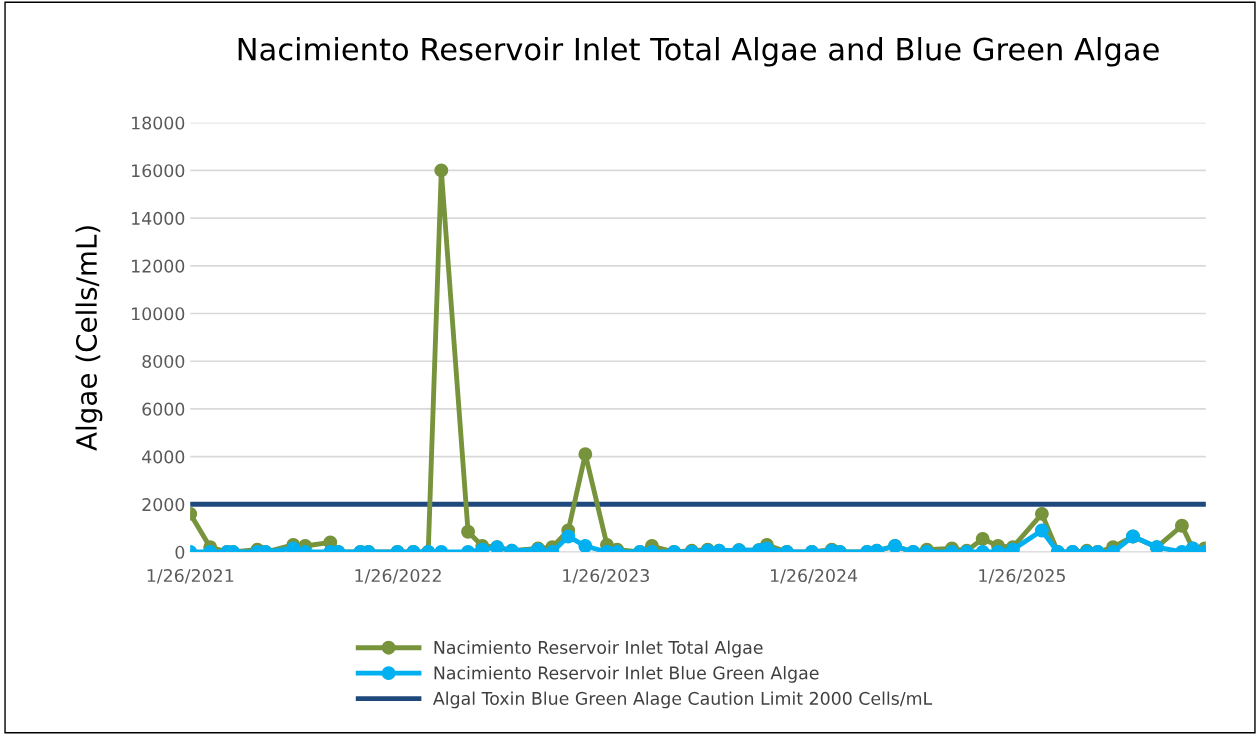  Describe the element at coordinates (158, 123) in the screenshot. I see `y-tick-label: 18000` at that location.